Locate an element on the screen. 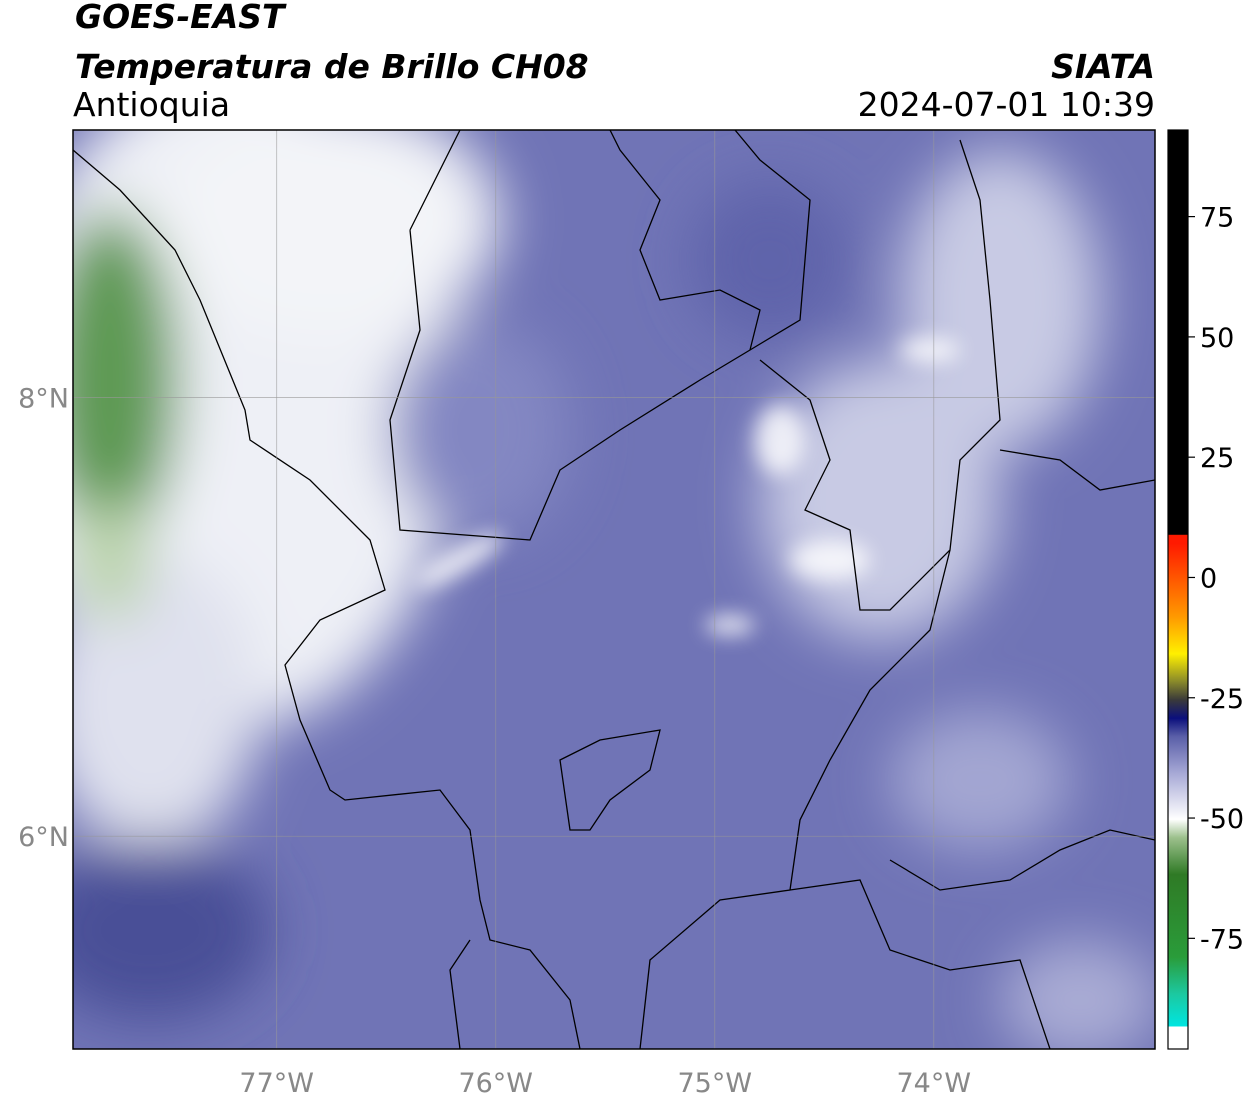 The width and height of the screenshot is (1252, 1099). colorbar-tick-label: 0 is located at coordinates (1208, 578).